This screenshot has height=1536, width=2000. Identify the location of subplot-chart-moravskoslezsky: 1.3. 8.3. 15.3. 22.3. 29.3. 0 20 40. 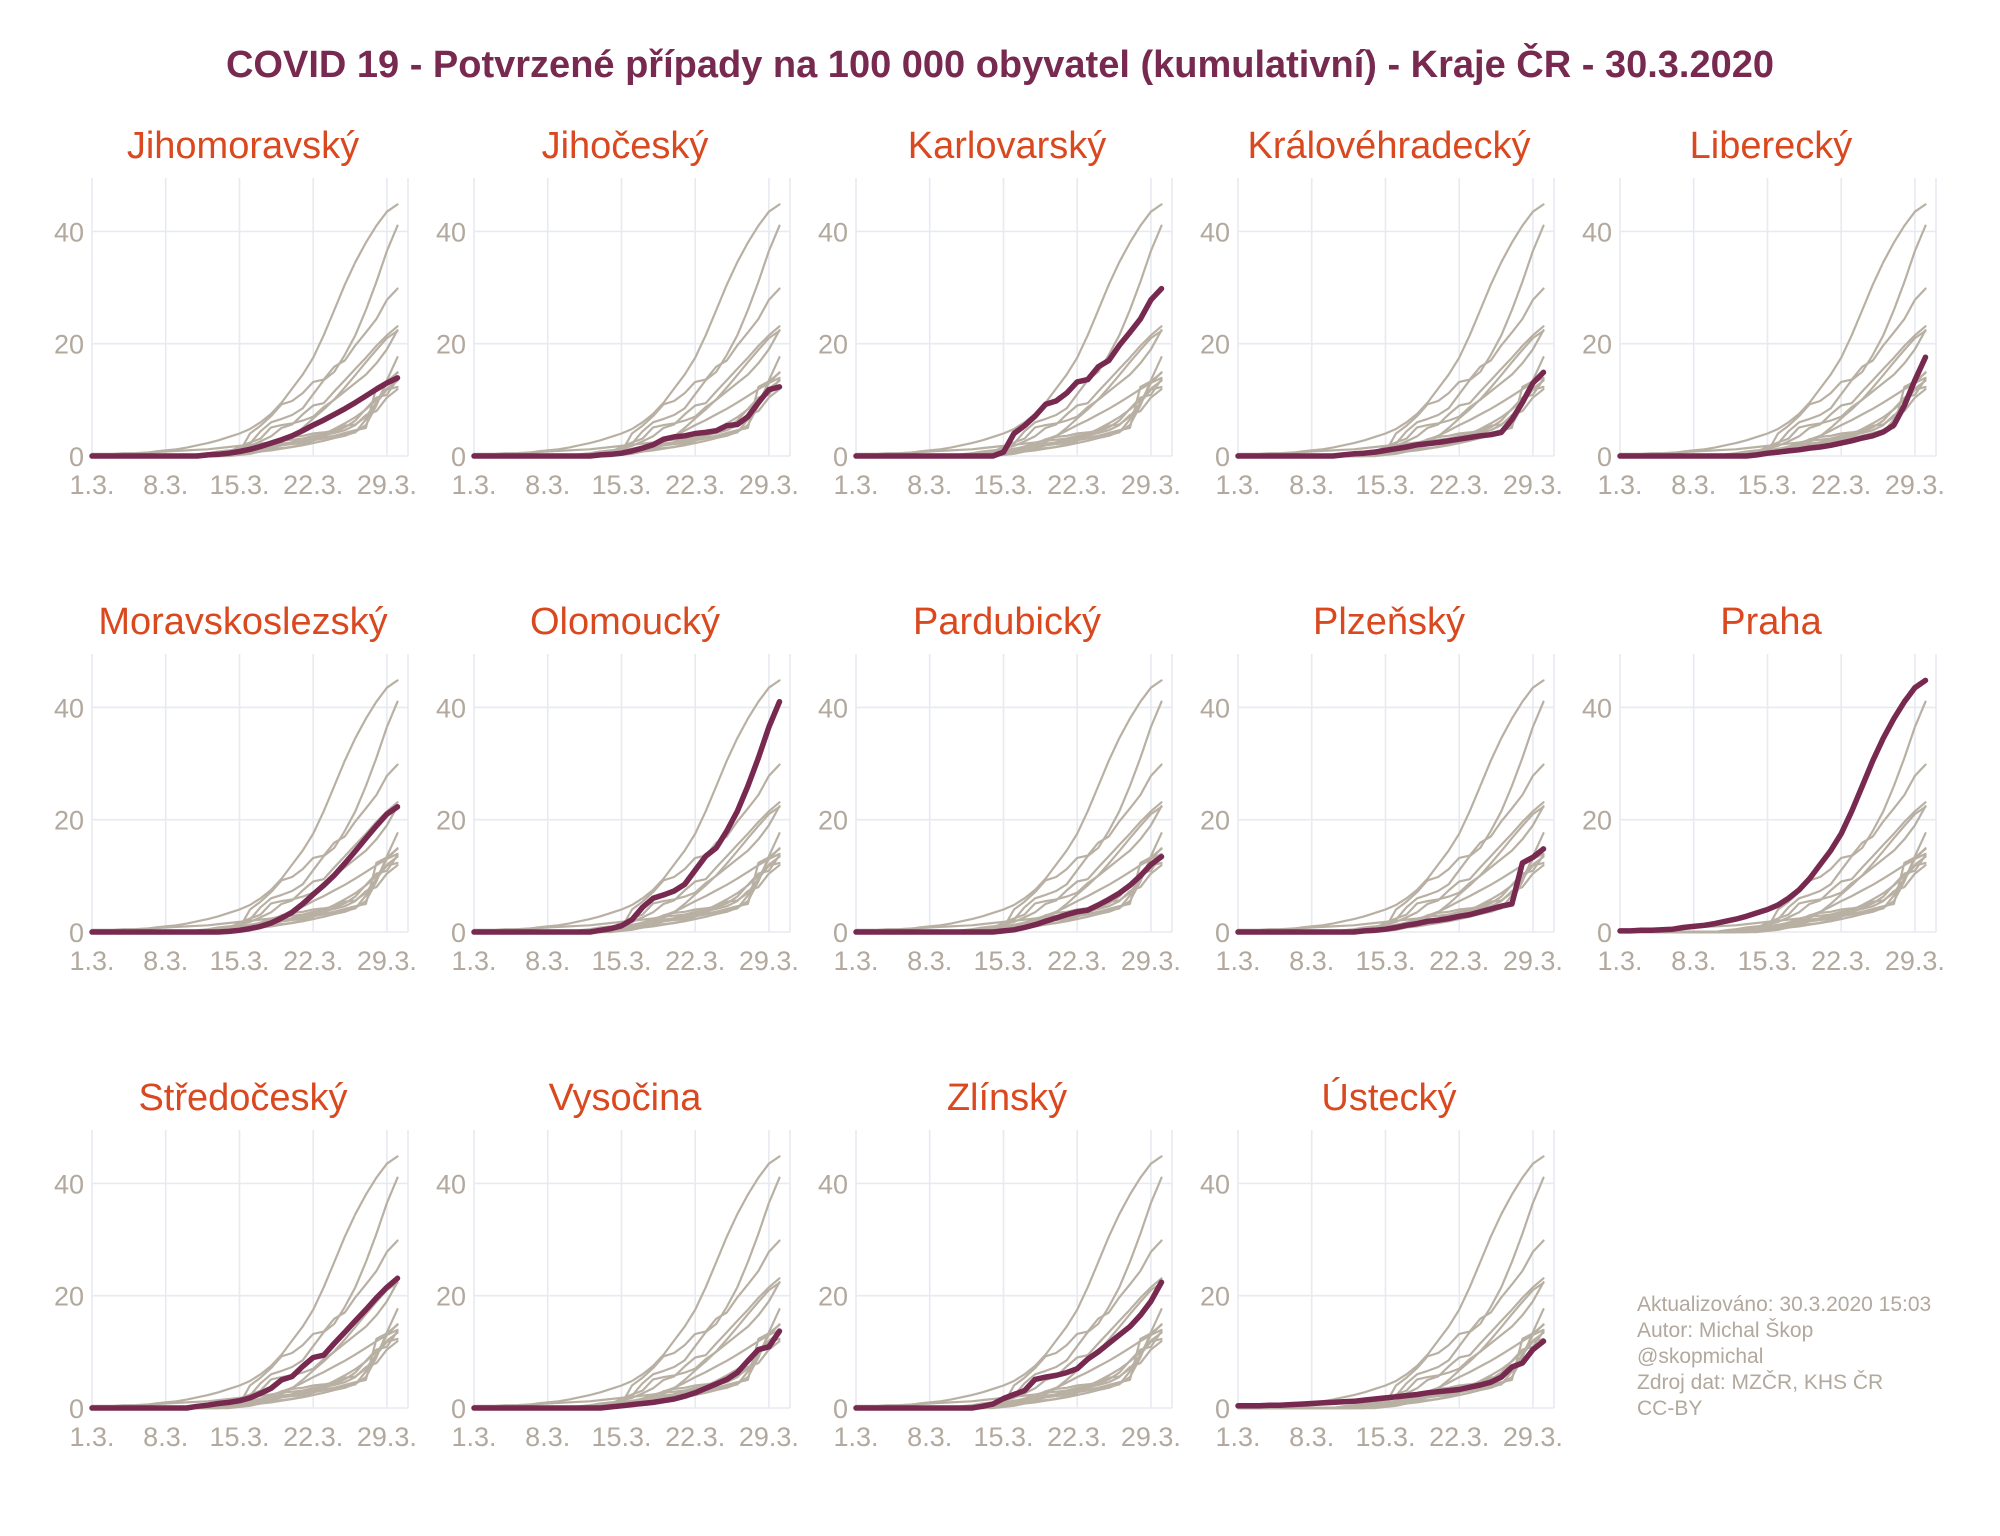
(235, 815).